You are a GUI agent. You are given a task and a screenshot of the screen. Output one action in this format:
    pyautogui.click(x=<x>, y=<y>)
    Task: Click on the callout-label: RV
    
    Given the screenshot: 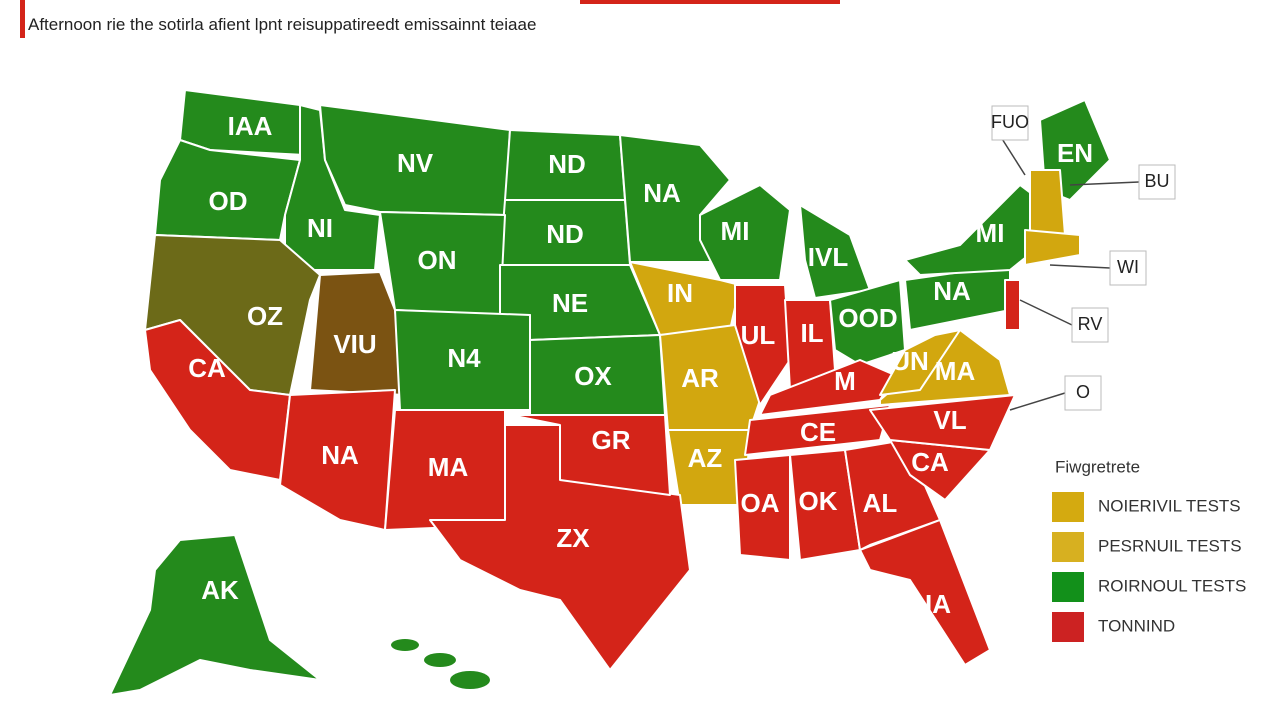 What is the action you would take?
    pyautogui.click(x=1090, y=324)
    